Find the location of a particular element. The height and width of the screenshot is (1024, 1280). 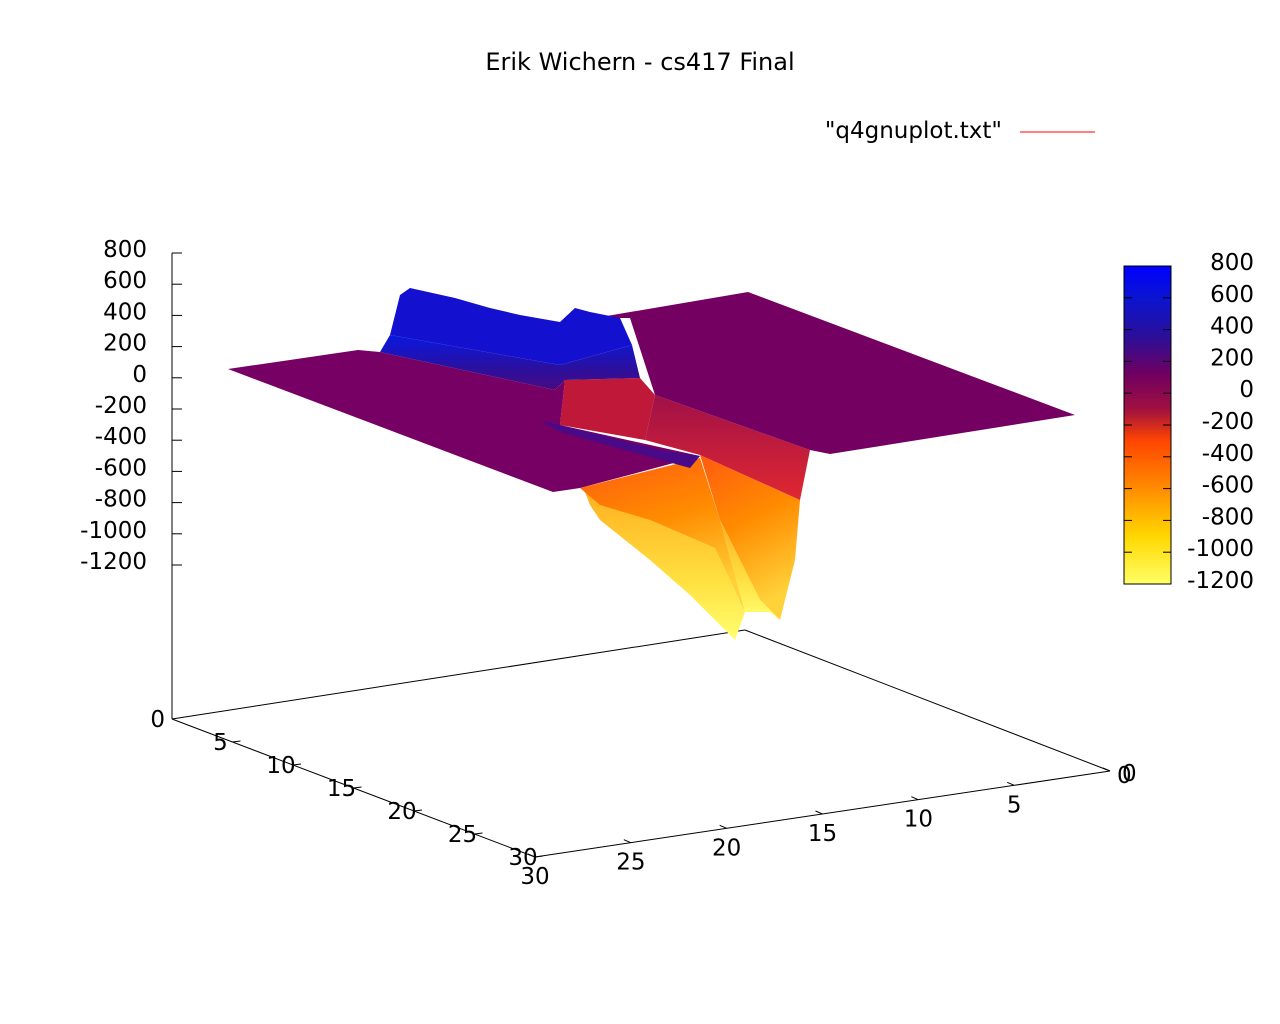

colorbar-tick-label: 200 is located at coordinates (1232, 358).